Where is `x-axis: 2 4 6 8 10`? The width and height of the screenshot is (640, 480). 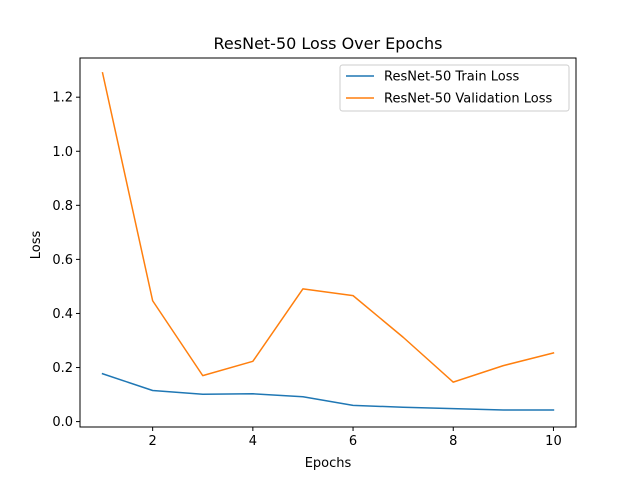 x-axis: 2 4 6 8 10 is located at coordinates (355, 438).